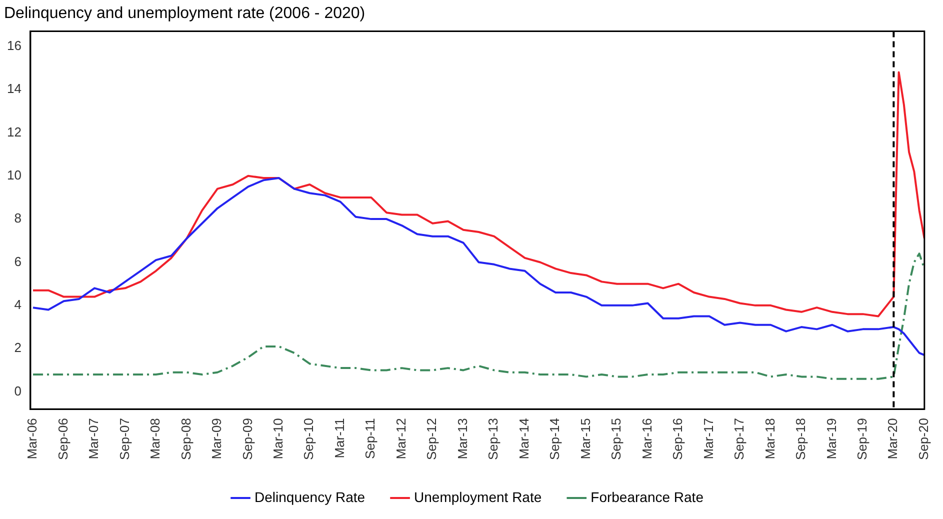  Describe the element at coordinates (646, 439) in the screenshot. I see `x-tick-label: Mar-16` at that location.